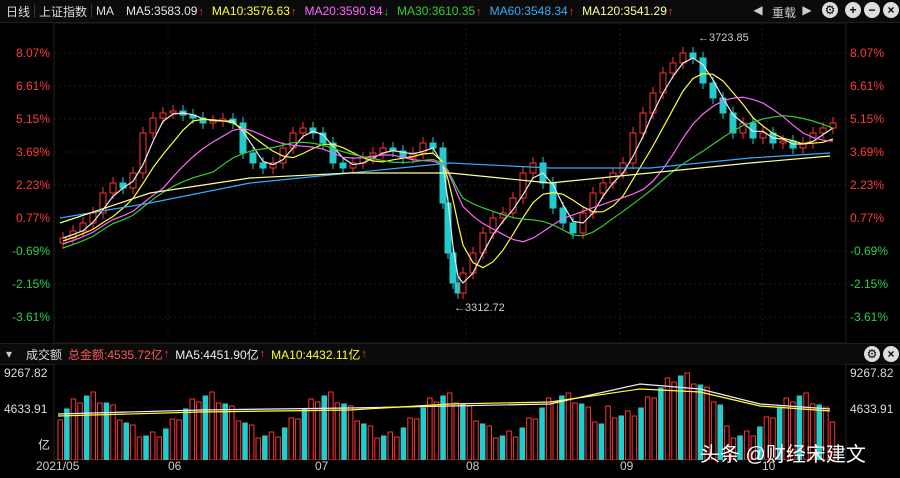 Image resolution: width=900 pixels, height=478 pixels. What do you see at coordinates (853, 10) in the screenshot?
I see `plus-icon: +` at bounding box center [853, 10].